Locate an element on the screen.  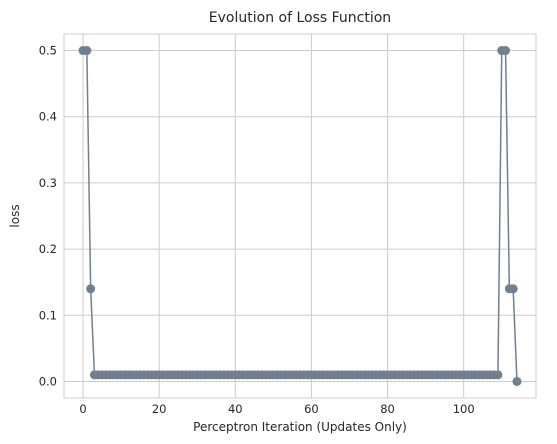
x-tick-label: 40 is located at coordinates (235, 409).